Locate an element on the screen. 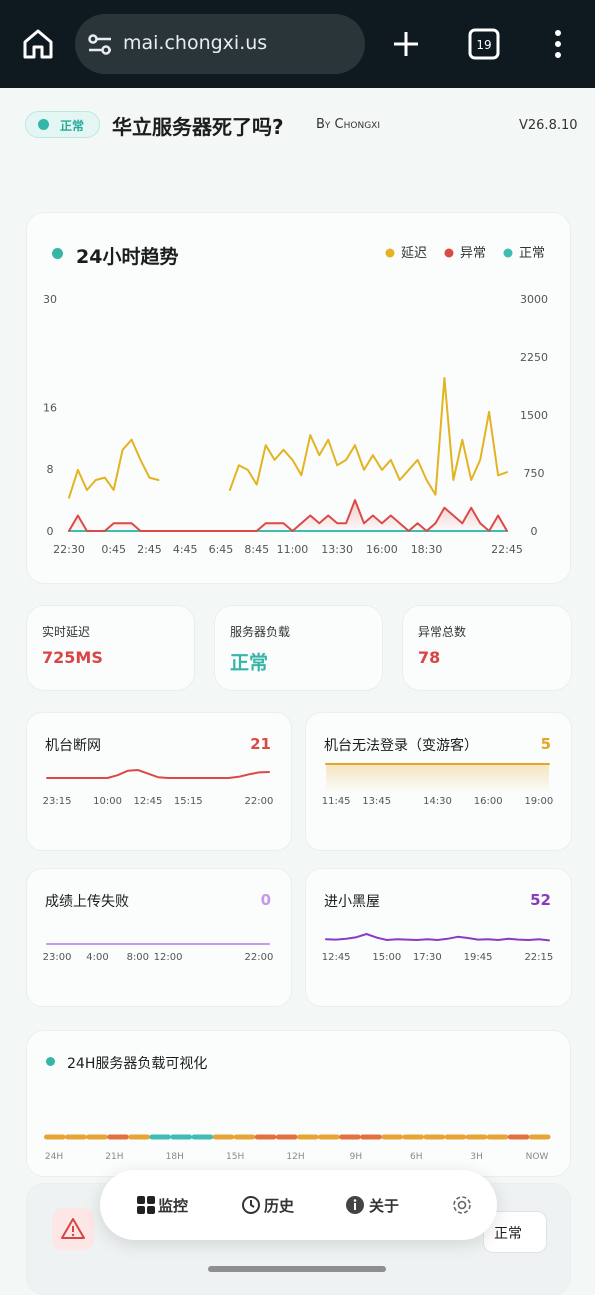 This screenshot has height=1295, width=595. nav-item: 监控 is located at coordinates (173, 1206).